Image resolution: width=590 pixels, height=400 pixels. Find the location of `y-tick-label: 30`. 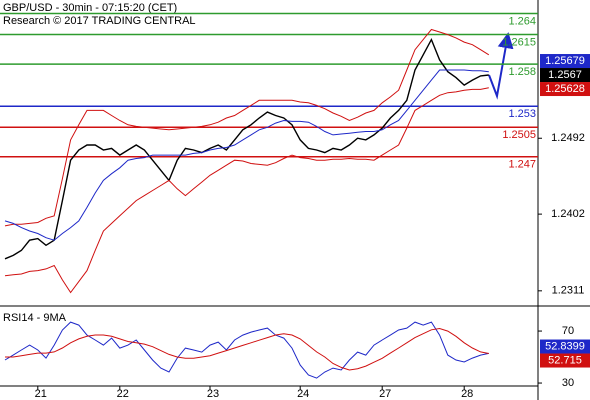

y-tick-label: 30 is located at coordinates (568, 383).